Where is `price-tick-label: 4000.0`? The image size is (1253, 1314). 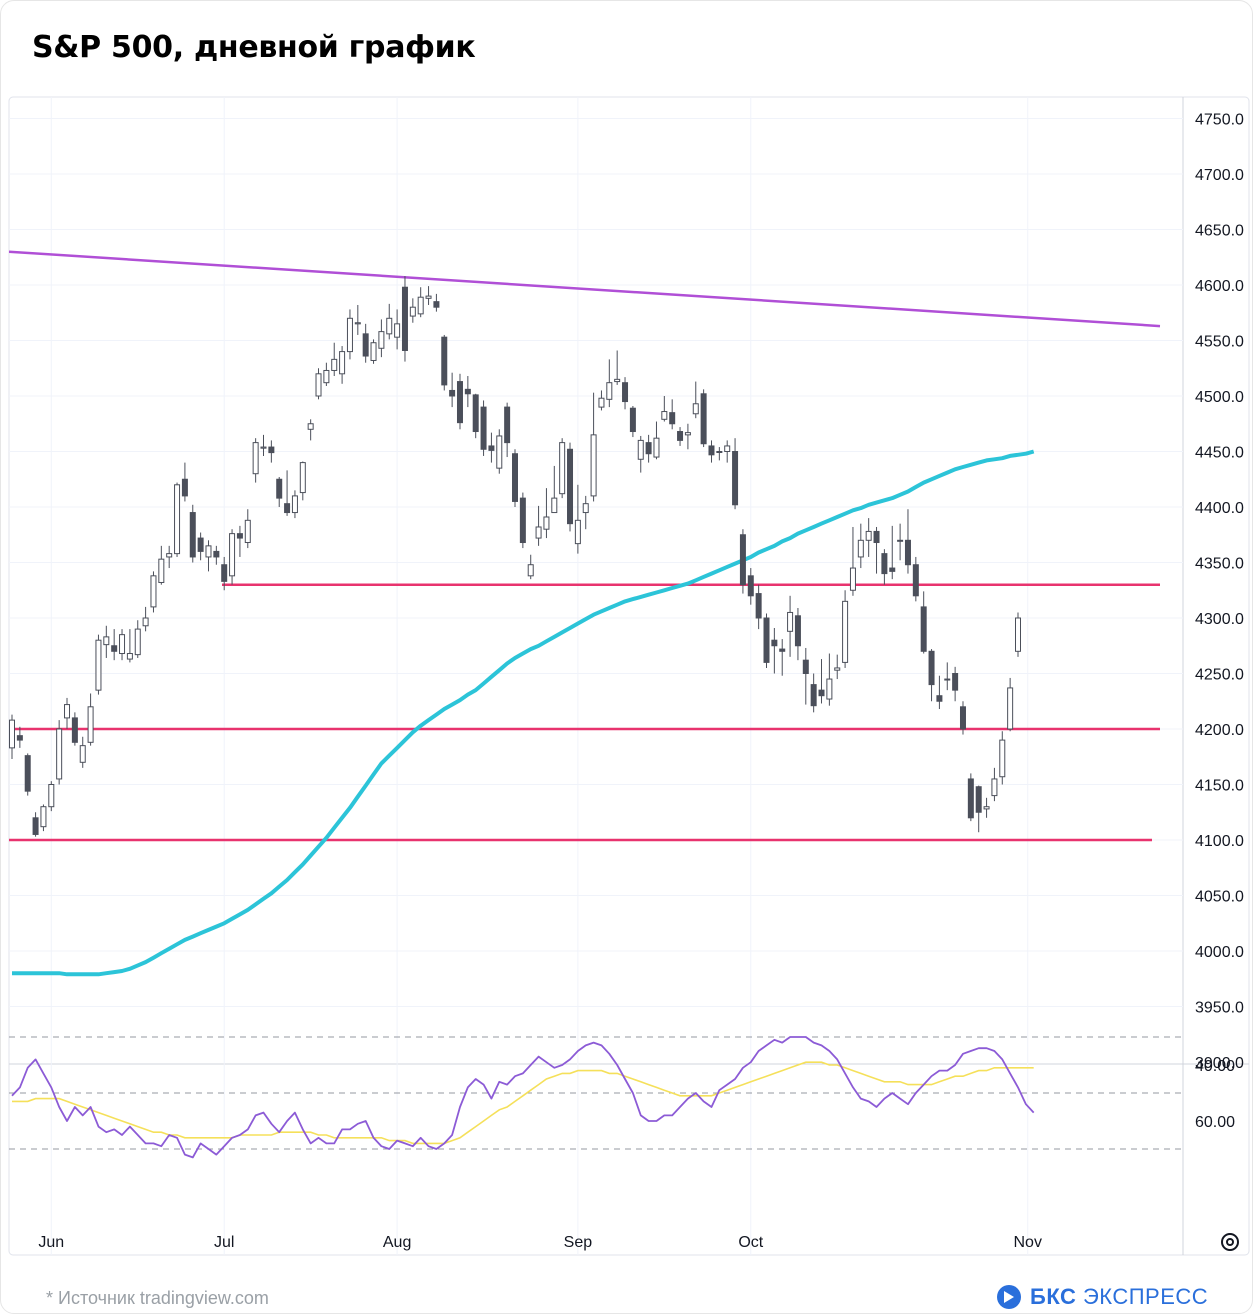
price-tick-label: 4000.0 is located at coordinates (1219, 952).